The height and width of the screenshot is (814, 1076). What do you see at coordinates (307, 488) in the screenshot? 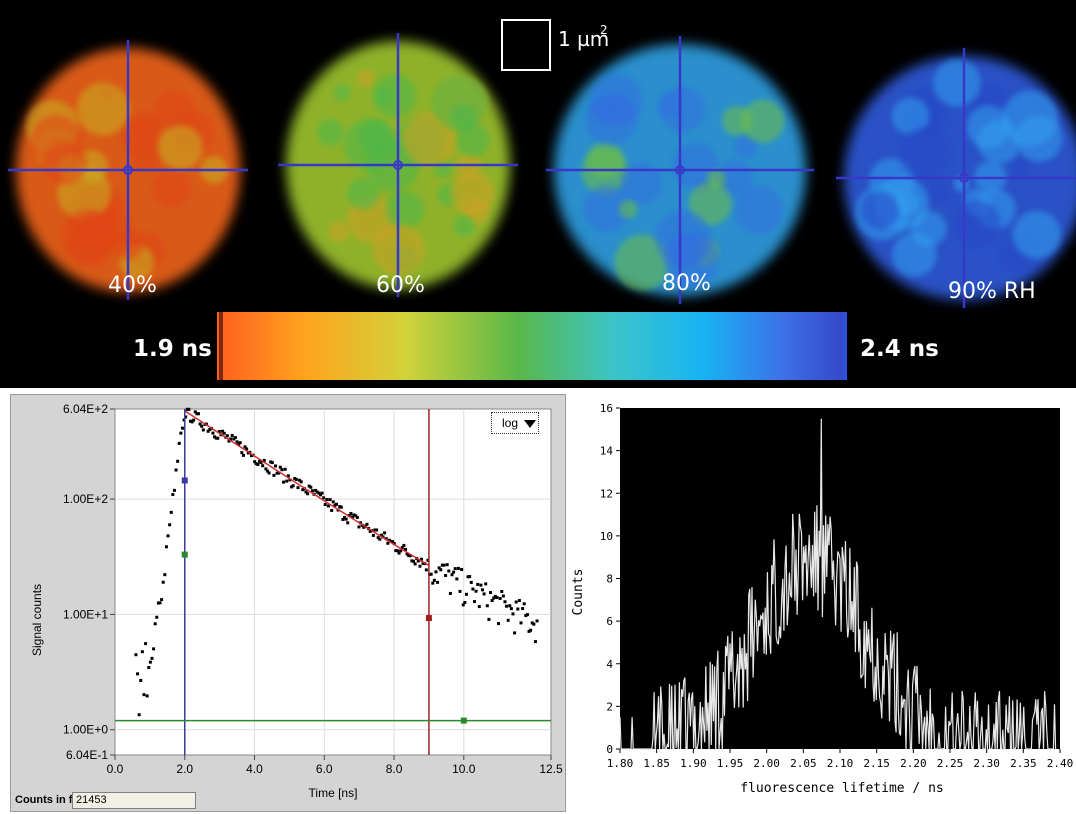
I see `fit-curve` at bounding box center [307, 488].